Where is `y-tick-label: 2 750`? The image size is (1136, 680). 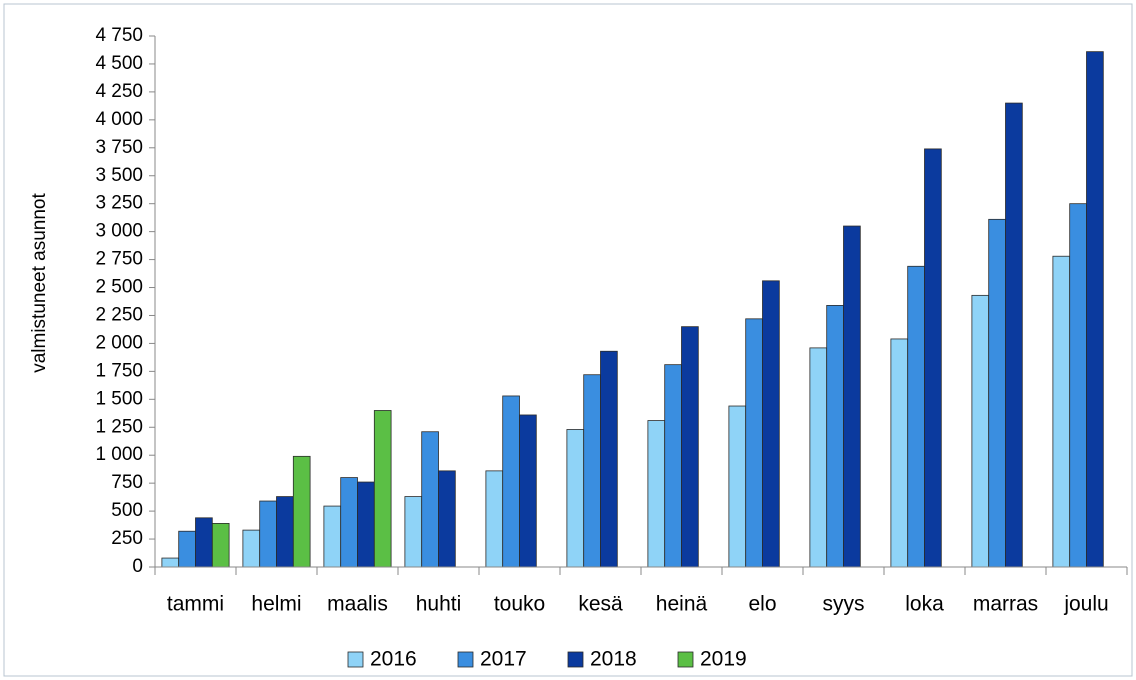
y-tick-label: 2 750 is located at coordinates (119, 259).